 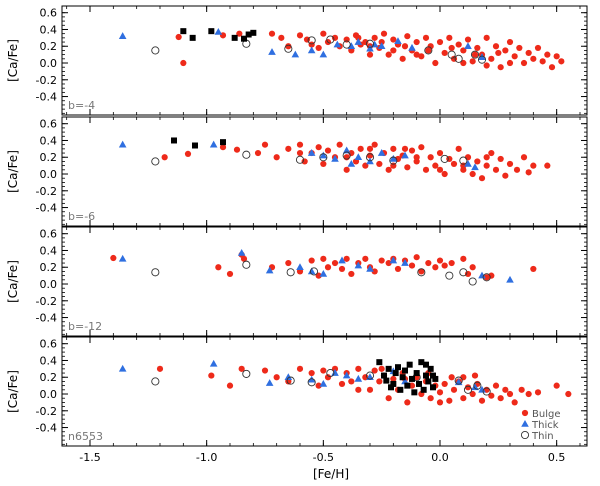 What do you see at coordinates (525, 423) in the screenshot?
I see `legend-marker` at bounding box center [525, 423].